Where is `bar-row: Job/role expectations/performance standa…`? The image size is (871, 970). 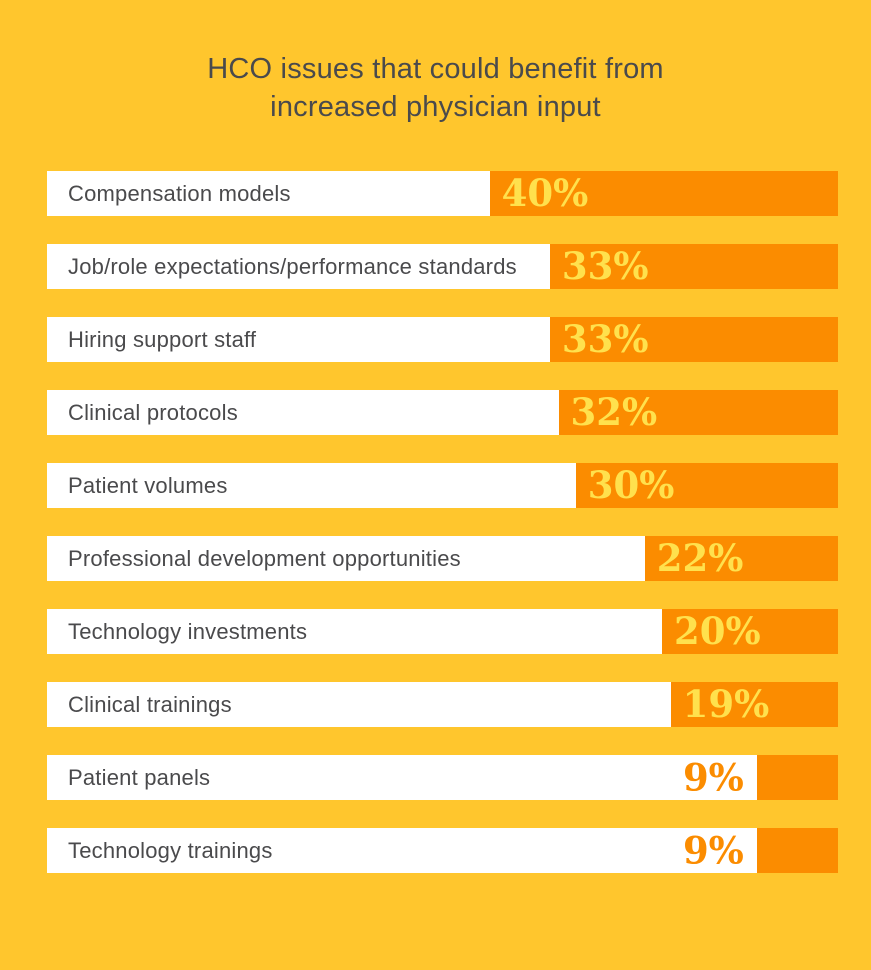
bar-row: Job/role expectations/performance standa… is located at coordinates (442, 266).